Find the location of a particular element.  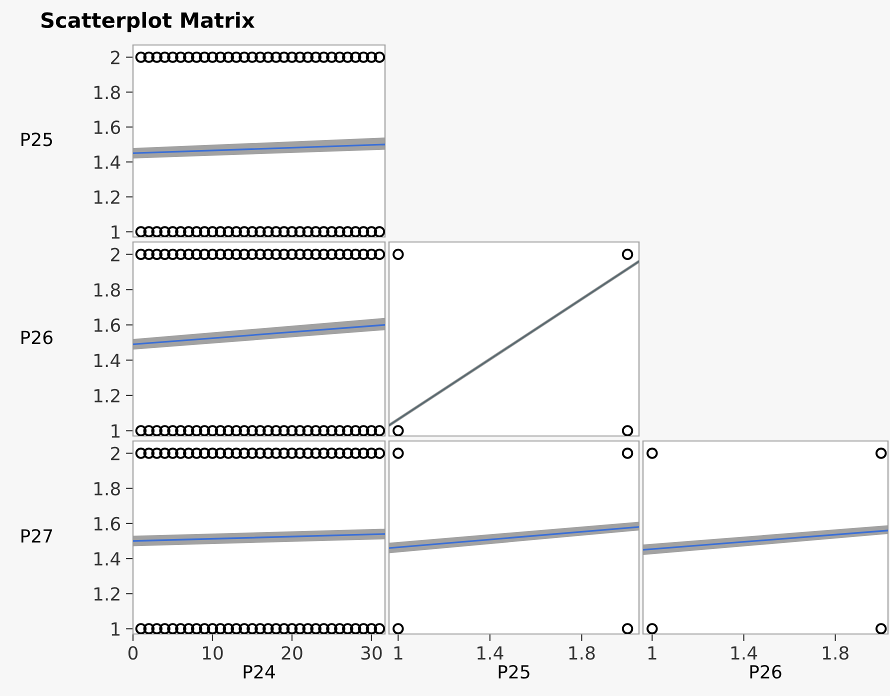

x-axis-title: P26 is located at coordinates (766, 671).